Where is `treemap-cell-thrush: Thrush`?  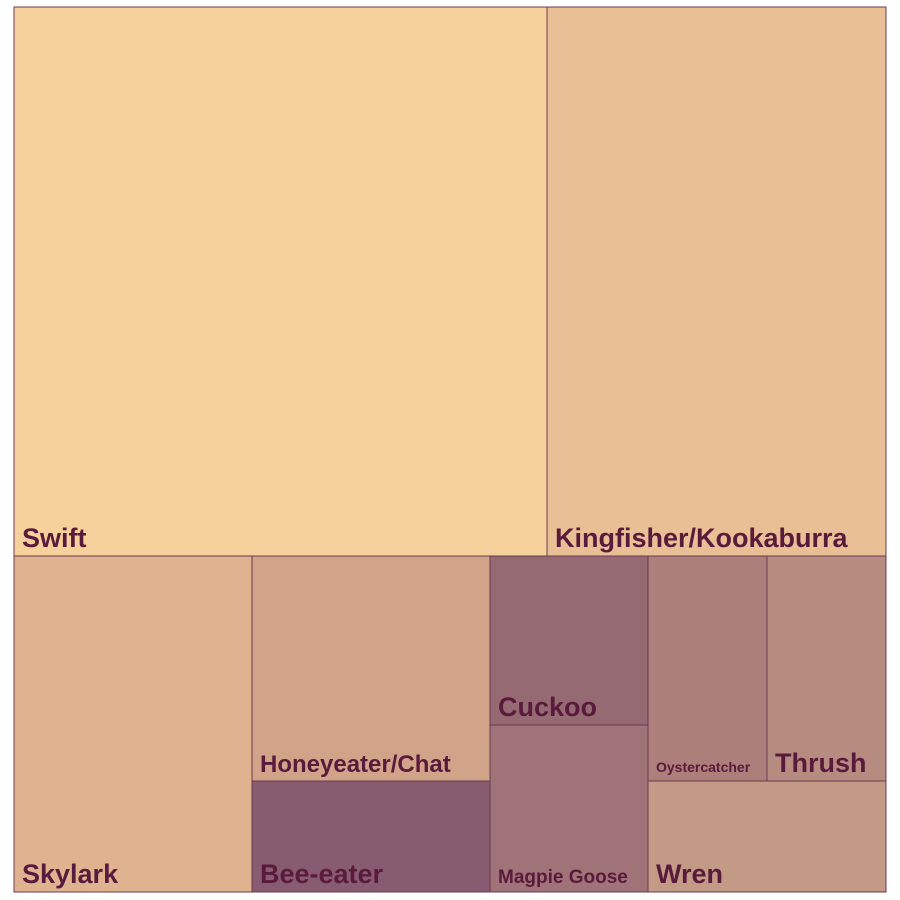
treemap-cell-thrush: Thrush is located at coordinates (826, 668).